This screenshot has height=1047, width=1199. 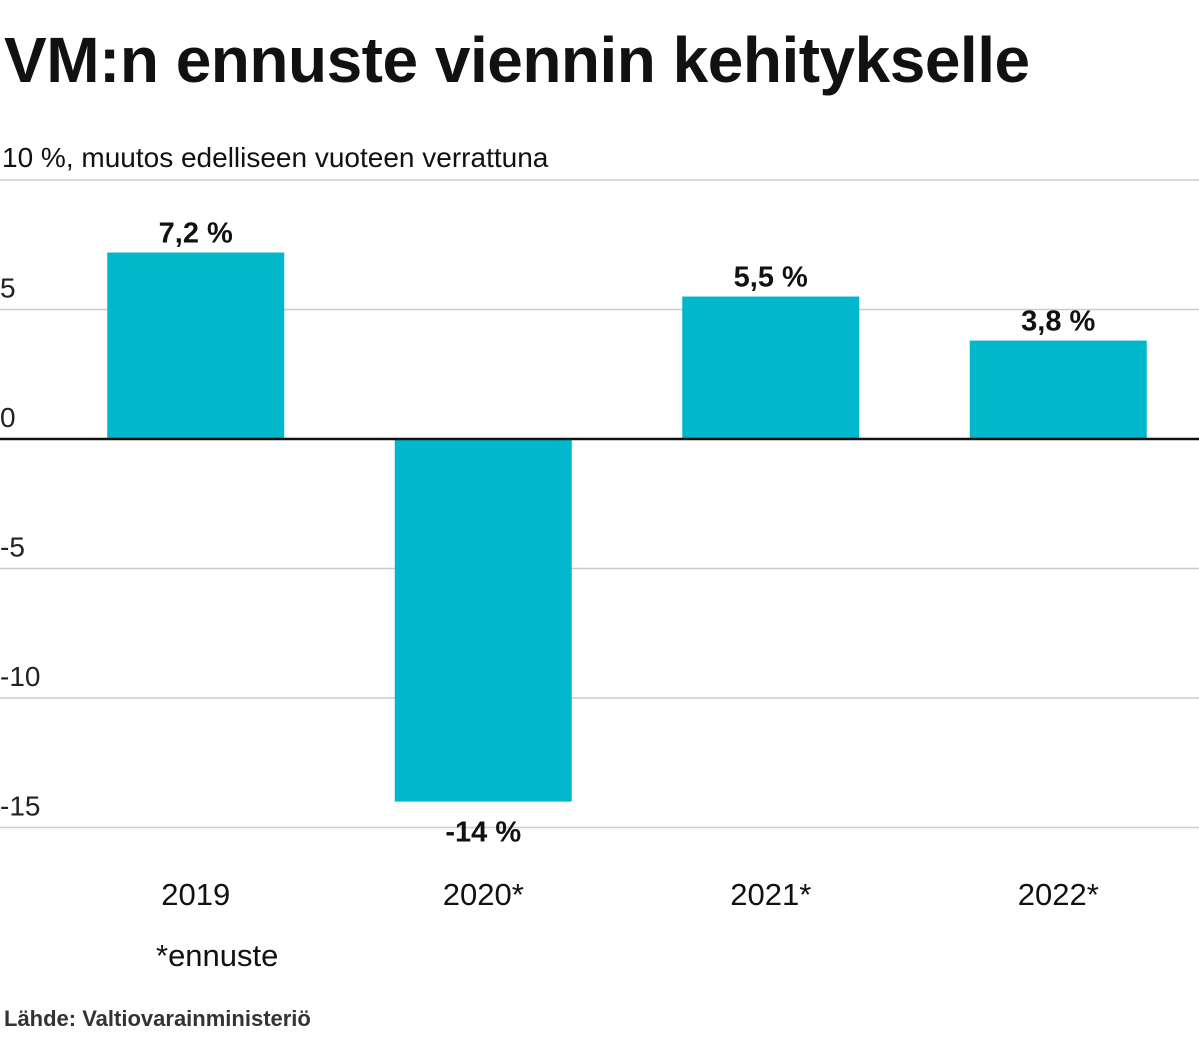 I want to click on source-credit: Lähde: Valtiovarainministeriö, so click(x=157, y=1018).